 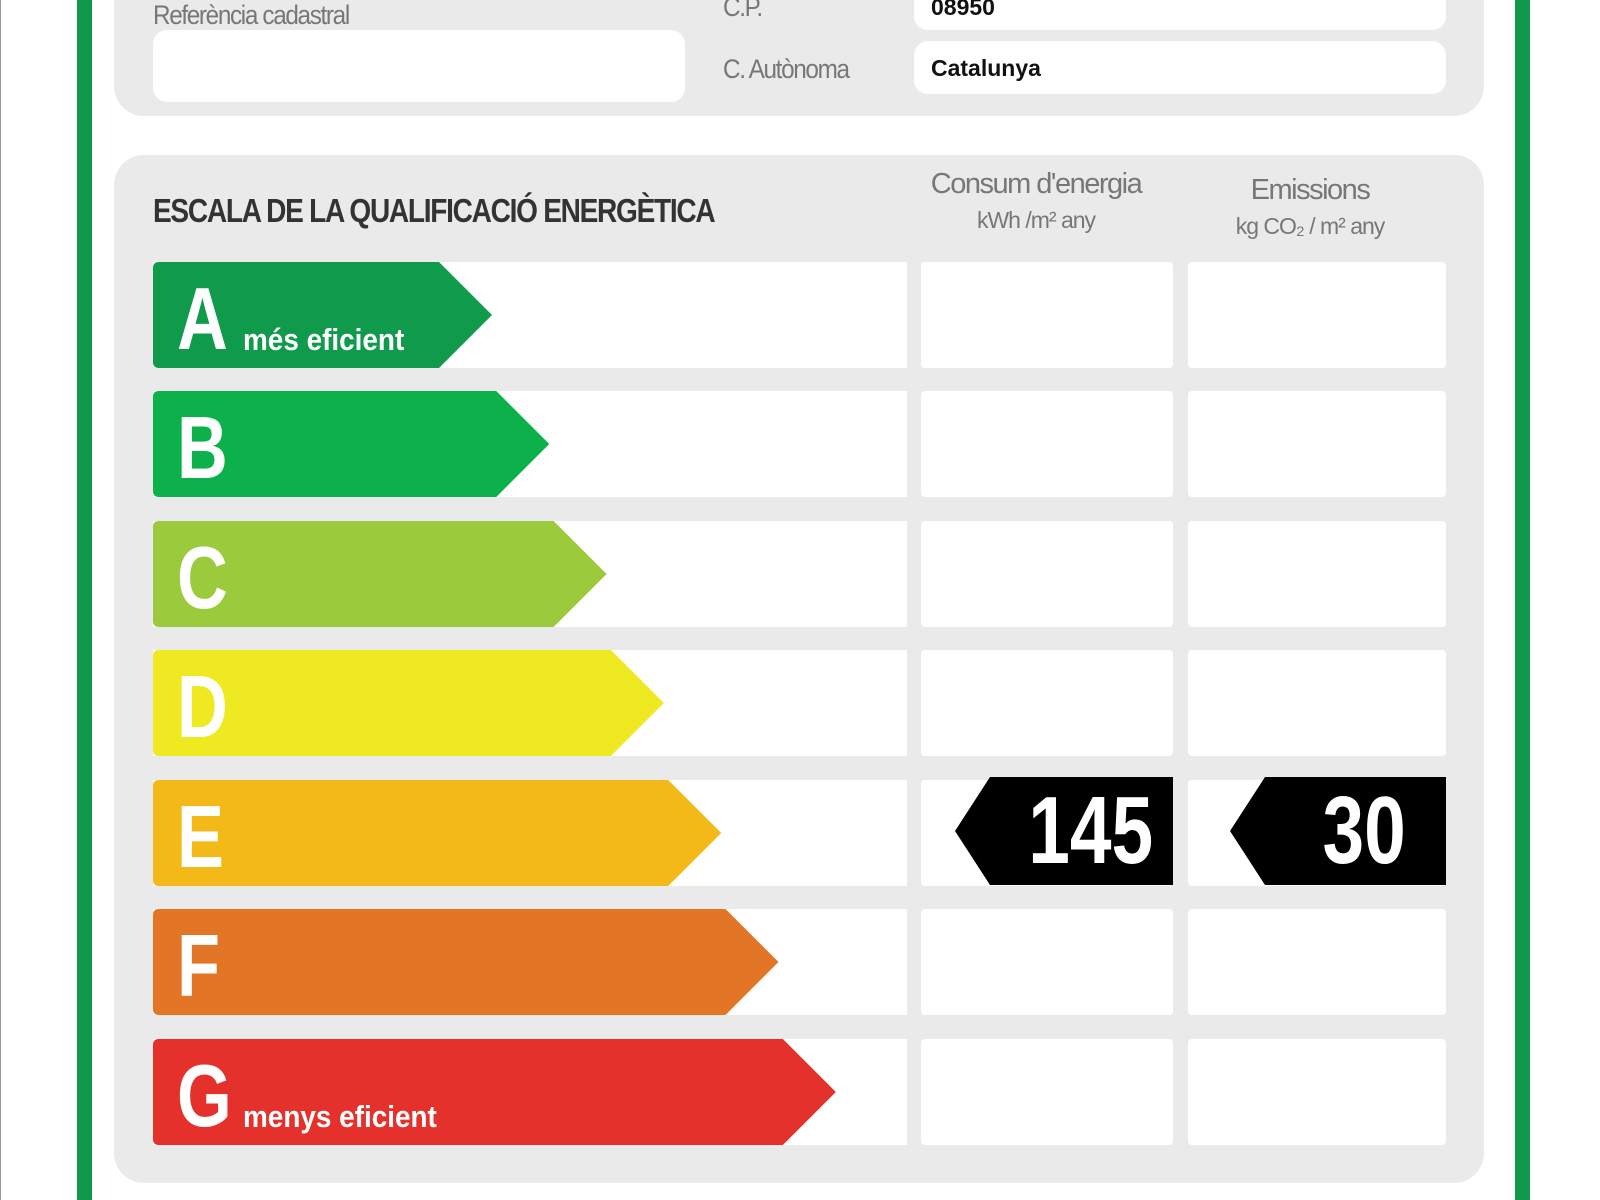 What do you see at coordinates (1180, 15) in the screenshot?
I see `cp-field: 08950` at bounding box center [1180, 15].